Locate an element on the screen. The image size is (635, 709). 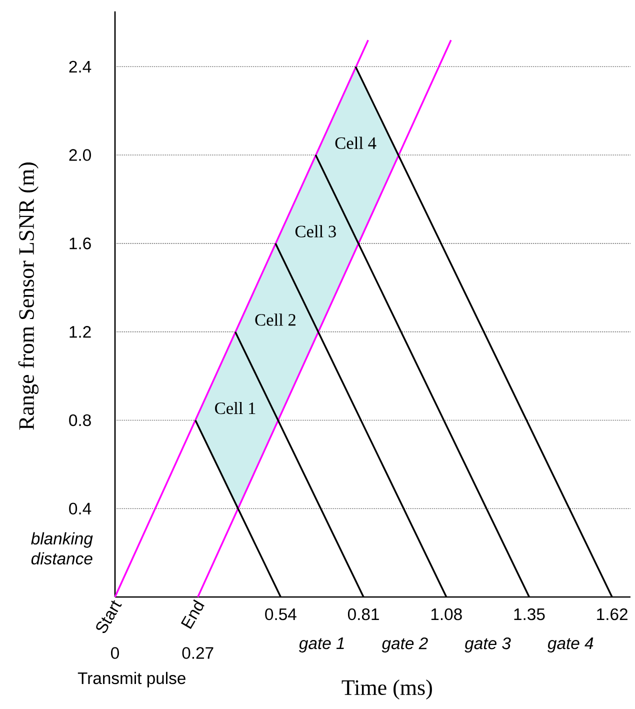
text: gate 1 is located at coordinates (321, 645).